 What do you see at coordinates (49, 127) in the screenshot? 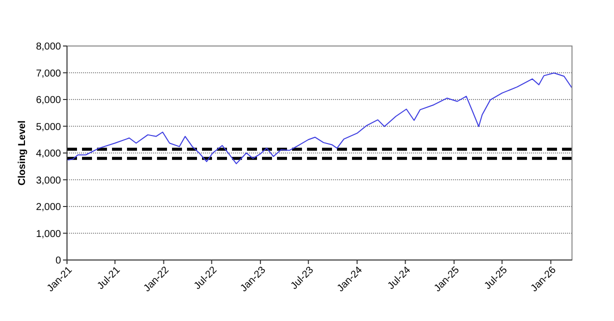
I see `y-tick-label: 5,000` at bounding box center [49, 127].